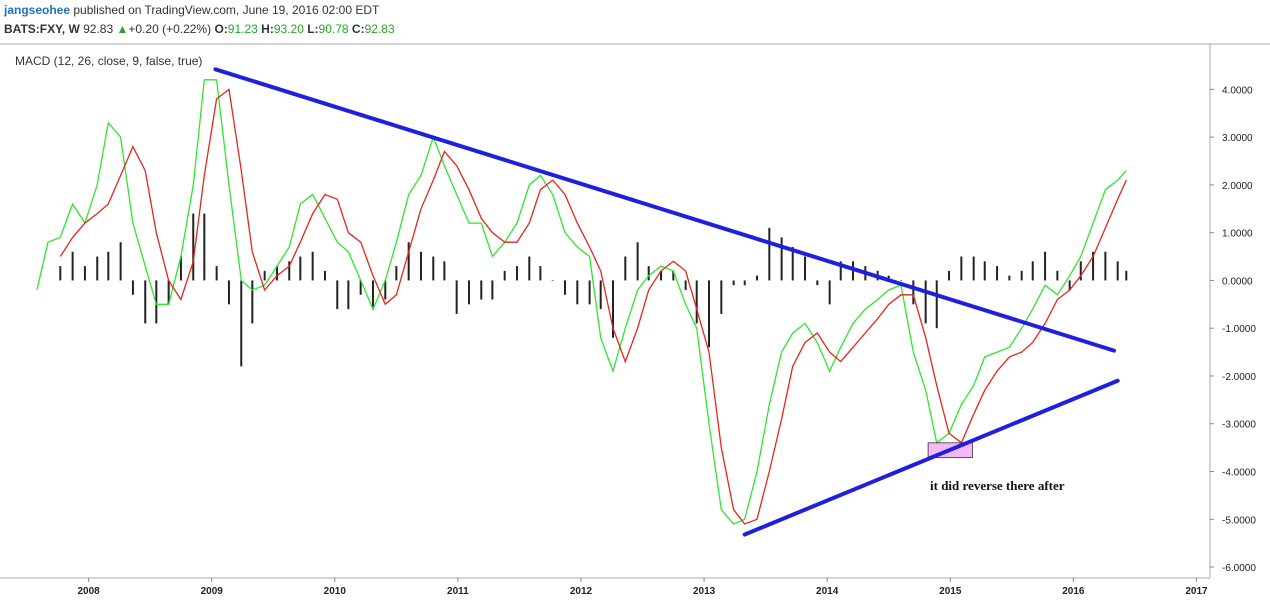  What do you see at coordinates (704, 591) in the screenshot?
I see `x-tick-label: 2013` at bounding box center [704, 591].